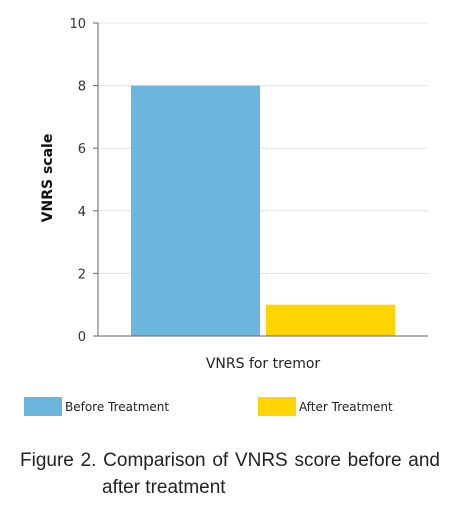 Image resolution: width=454 pixels, height=512 pixels. What do you see at coordinates (82, 87) in the screenshot?
I see `y-tick-label: 8` at bounding box center [82, 87].